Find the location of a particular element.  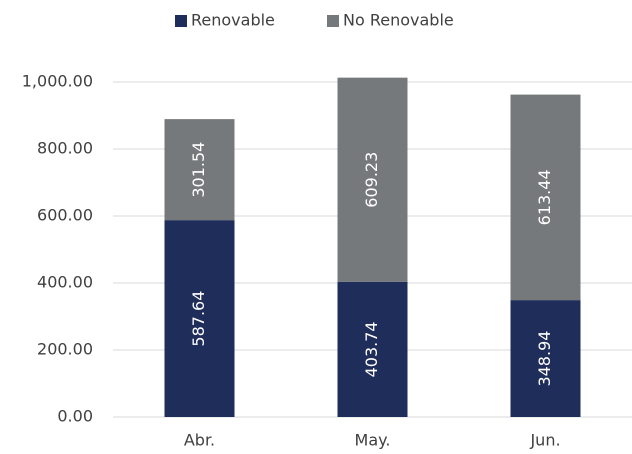

data-label: 609.23 is located at coordinates (371, 180).